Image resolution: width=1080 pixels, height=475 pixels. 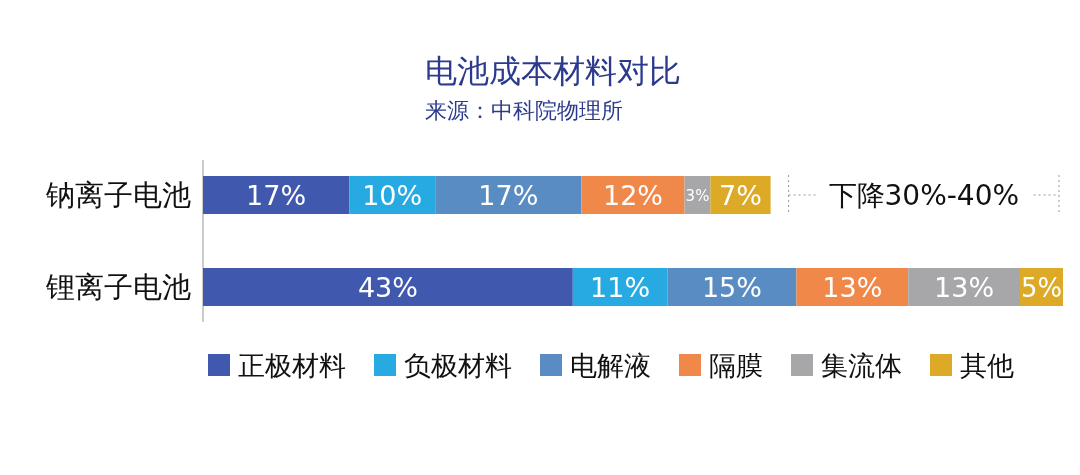 What do you see at coordinates (524, 110) in the screenshot?
I see `chart-subtitle: 来源：中科院物理所` at bounding box center [524, 110].